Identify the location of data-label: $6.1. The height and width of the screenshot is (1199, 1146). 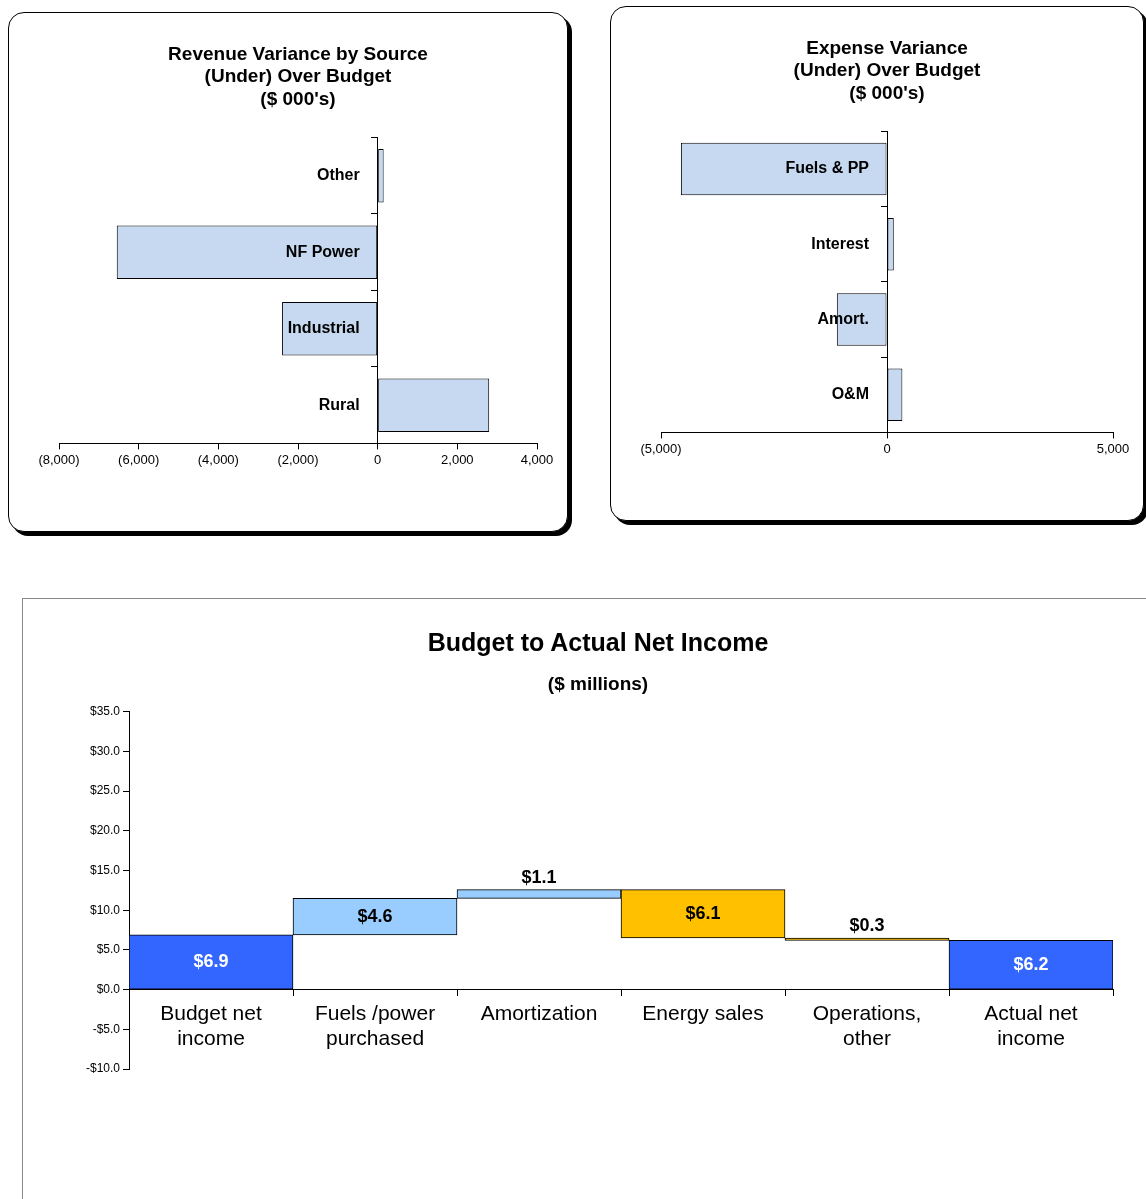
(703, 912).